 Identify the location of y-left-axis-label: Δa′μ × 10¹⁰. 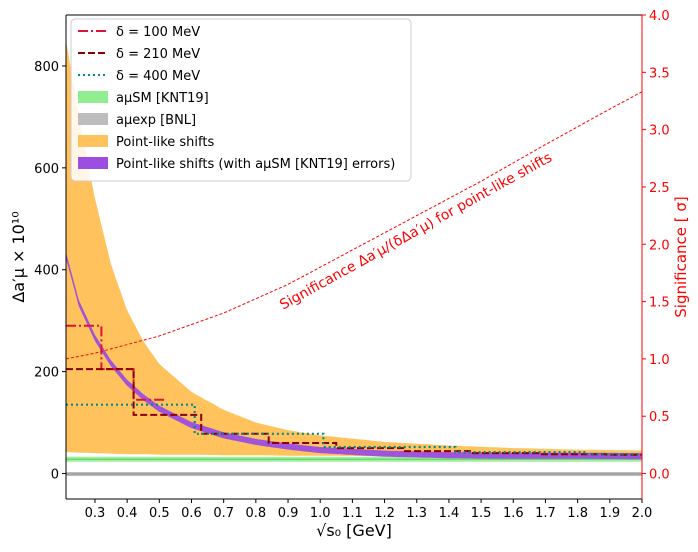
(18, 256).